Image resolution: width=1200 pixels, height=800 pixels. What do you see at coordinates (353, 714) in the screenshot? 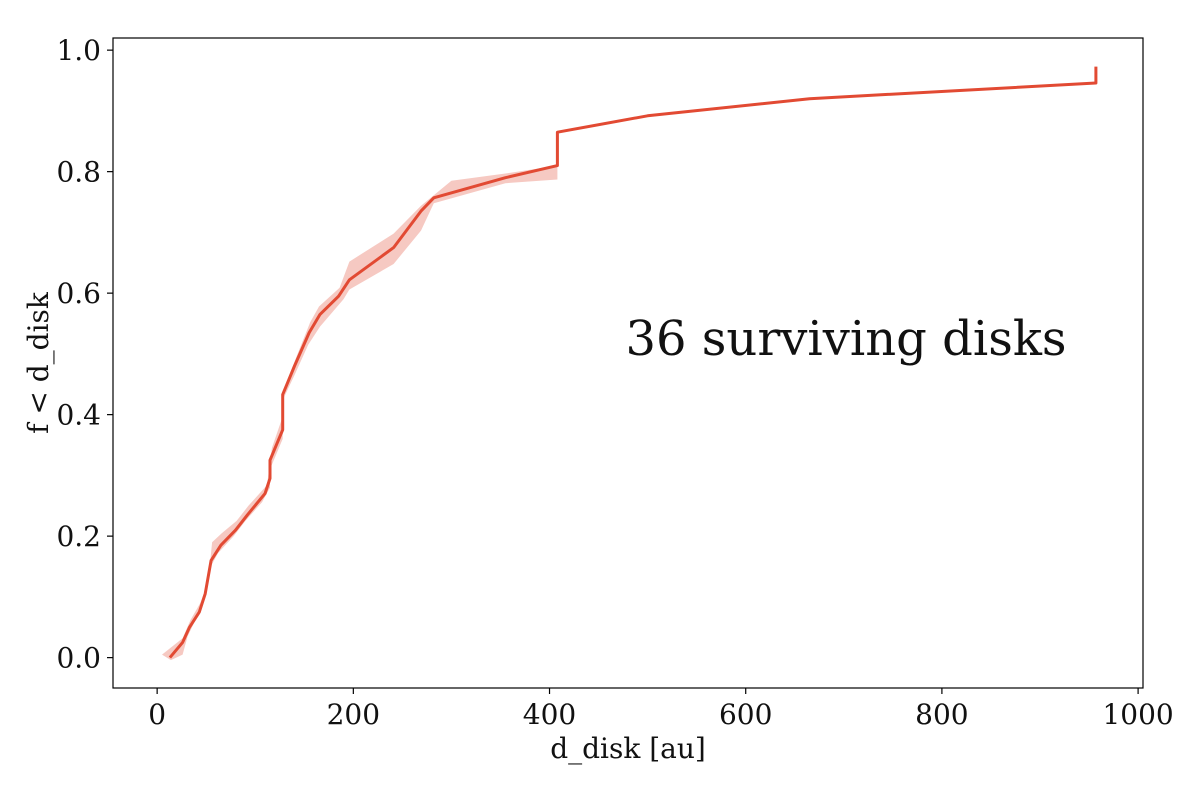
I see `x-tick-label: 200` at bounding box center [353, 714].